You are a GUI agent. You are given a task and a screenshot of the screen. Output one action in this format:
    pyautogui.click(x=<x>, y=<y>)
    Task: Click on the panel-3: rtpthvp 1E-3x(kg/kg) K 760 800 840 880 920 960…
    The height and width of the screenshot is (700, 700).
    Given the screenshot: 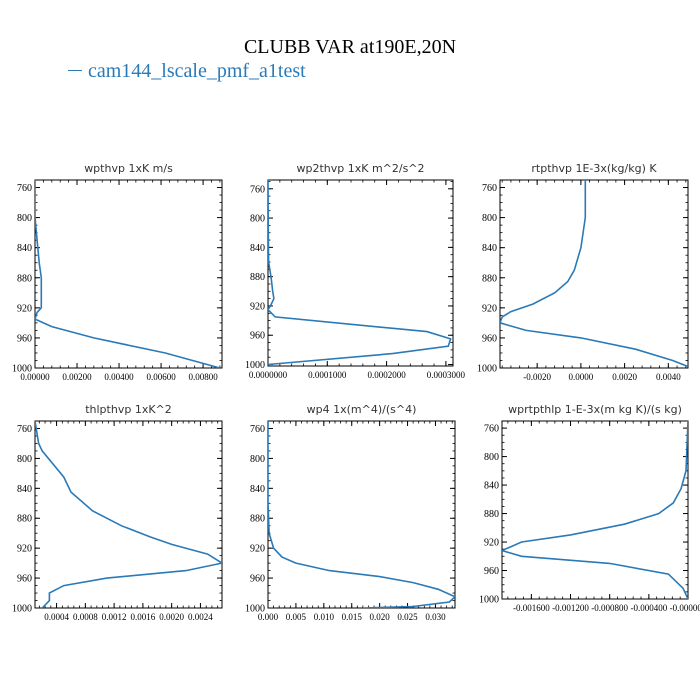 What is the action you would take?
    pyautogui.click(x=583, y=272)
    